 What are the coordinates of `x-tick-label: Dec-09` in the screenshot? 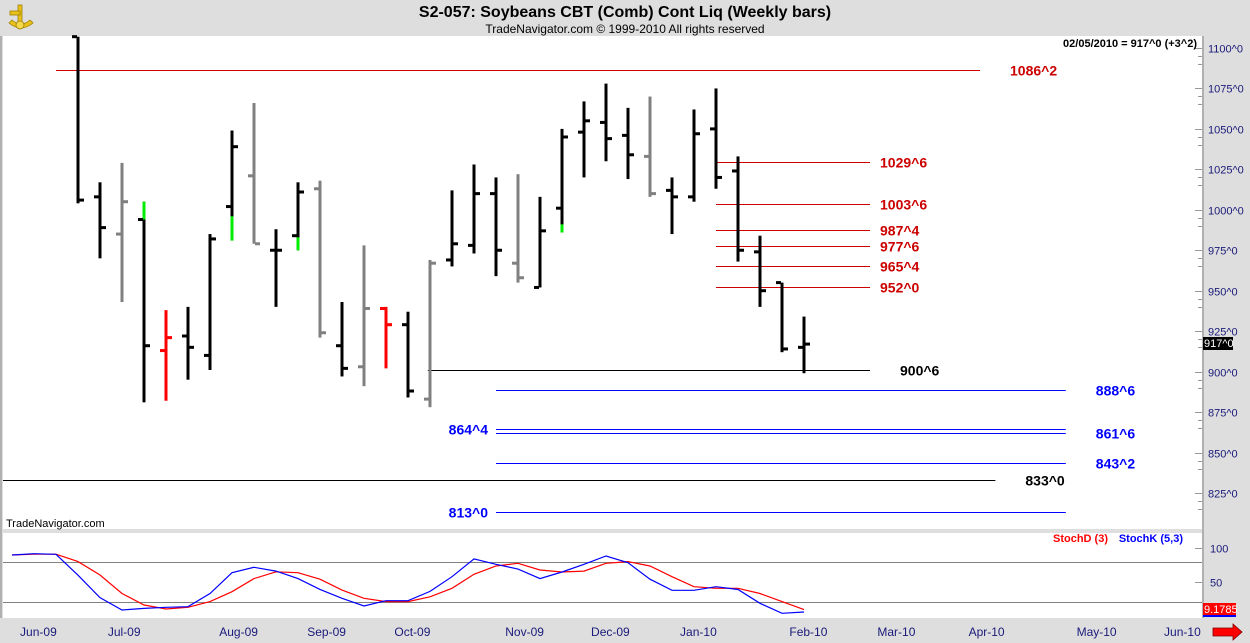 It's located at (610, 632).